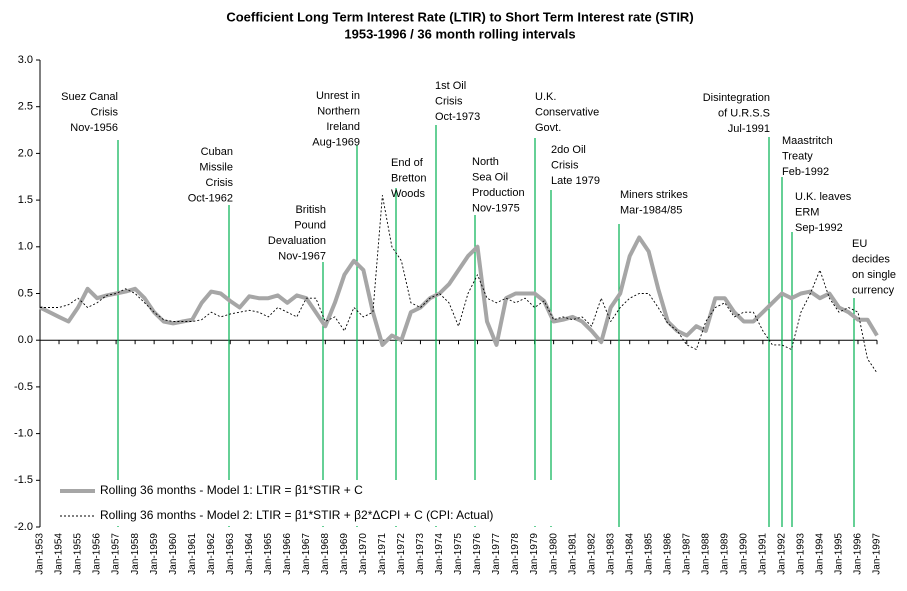 The height and width of the screenshot is (591, 907). I want to click on annotation-text: currency, so click(873, 290).